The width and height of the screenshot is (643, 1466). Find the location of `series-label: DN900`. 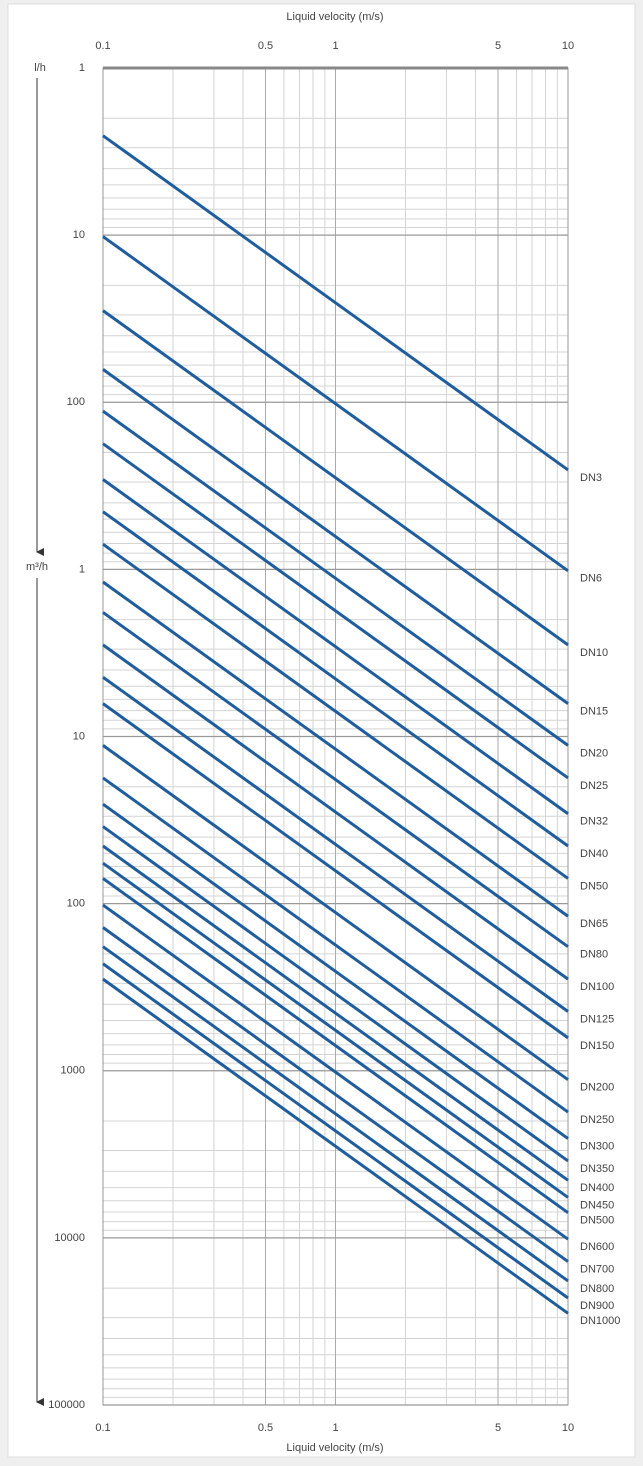

series-label: DN900 is located at coordinates (597, 1306).